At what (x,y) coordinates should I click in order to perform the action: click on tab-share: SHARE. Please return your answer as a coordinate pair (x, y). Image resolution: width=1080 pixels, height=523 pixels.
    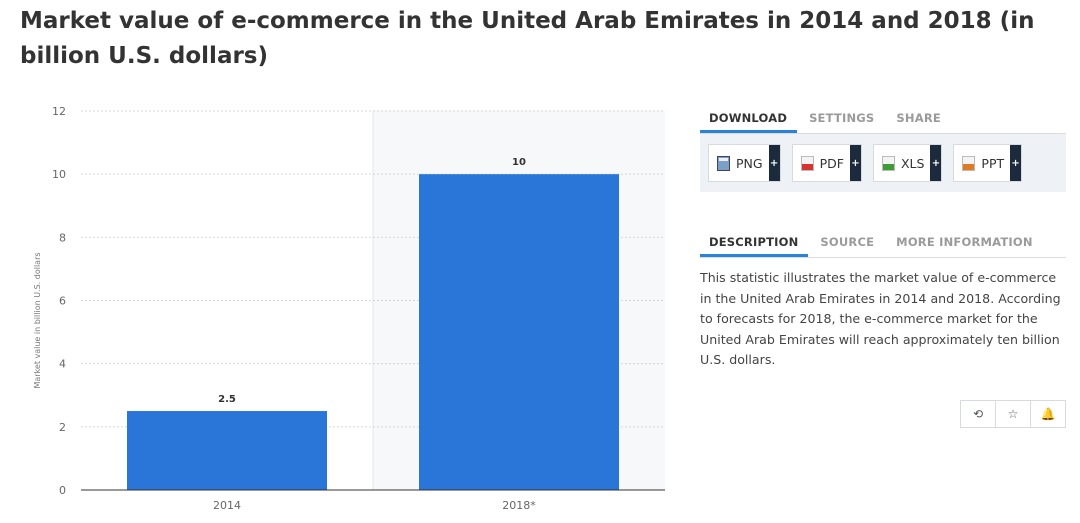
    Looking at the image, I should click on (918, 118).